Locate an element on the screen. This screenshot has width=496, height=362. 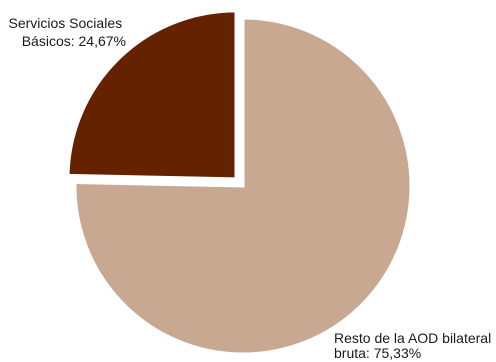
slice-label-servicios-sociales: Servicios Sociales Básicos: 24,67% is located at coordinates (68, 32).